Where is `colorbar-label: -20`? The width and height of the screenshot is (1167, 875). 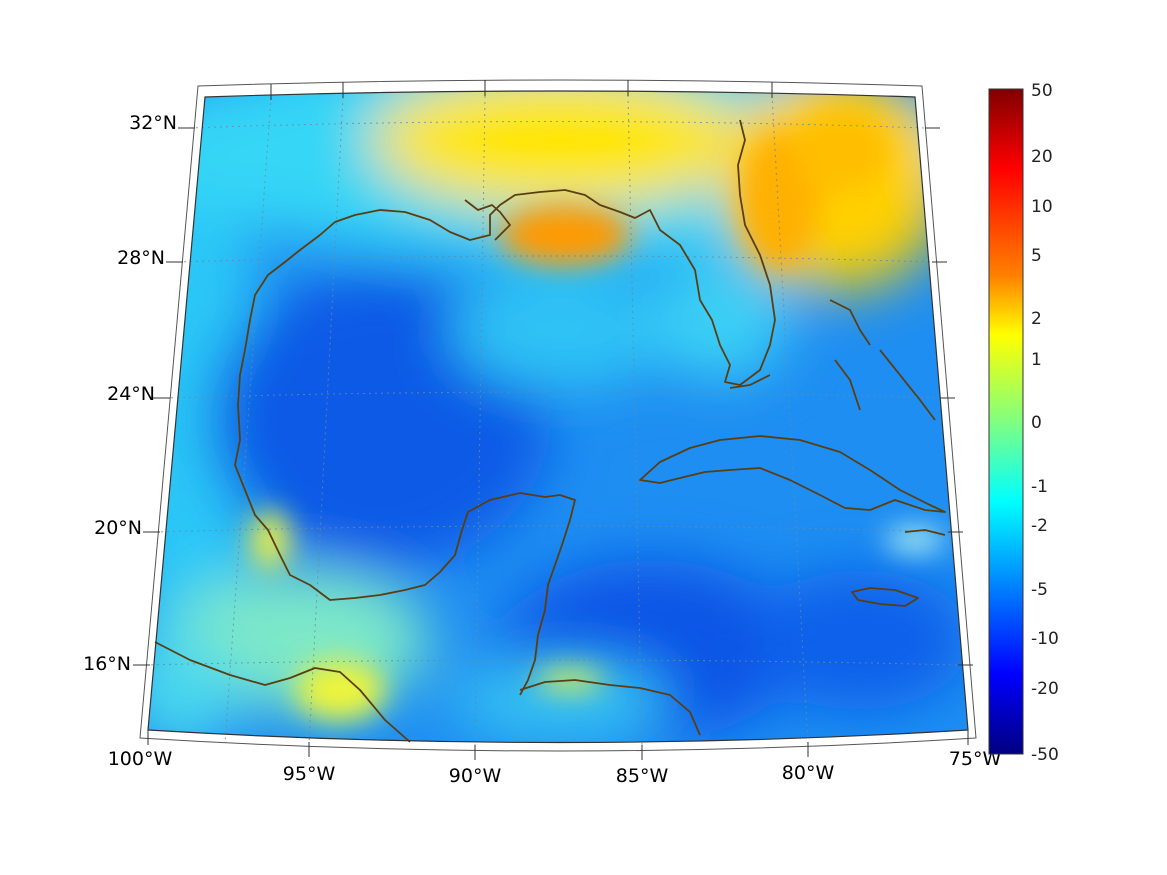 colorbar-label: -20 is located at coordinates (1045, 689).